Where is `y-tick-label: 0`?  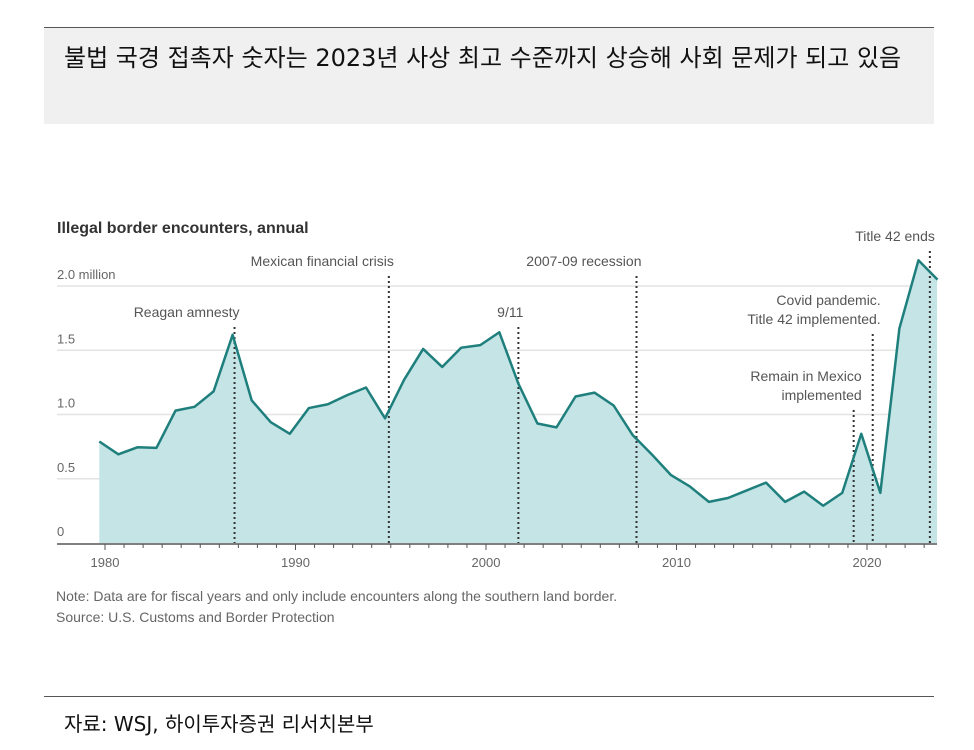 y-tick-label: 0 is located at coordinates (60, 531).